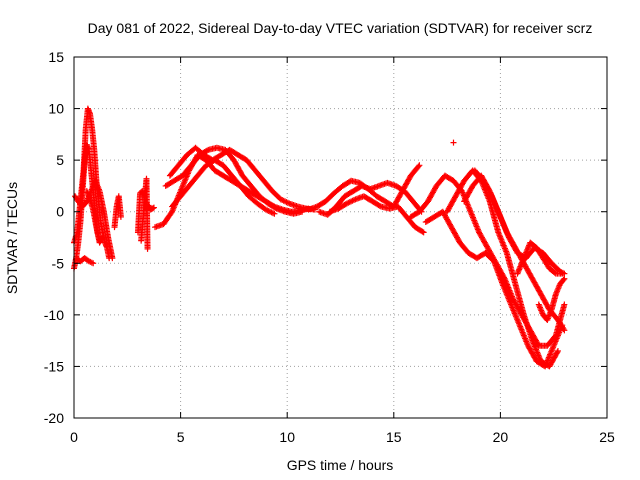 The width and height of the screenshot is (640, 480). I want to click on x-tick-label: 10, so click(287, 437).